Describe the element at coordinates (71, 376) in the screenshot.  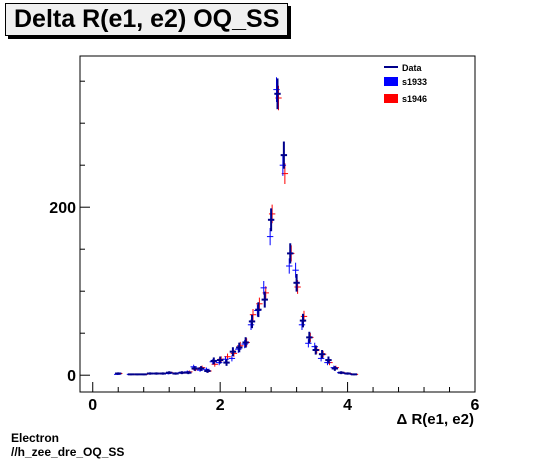
I see `y-tick-label: 0` at that location.